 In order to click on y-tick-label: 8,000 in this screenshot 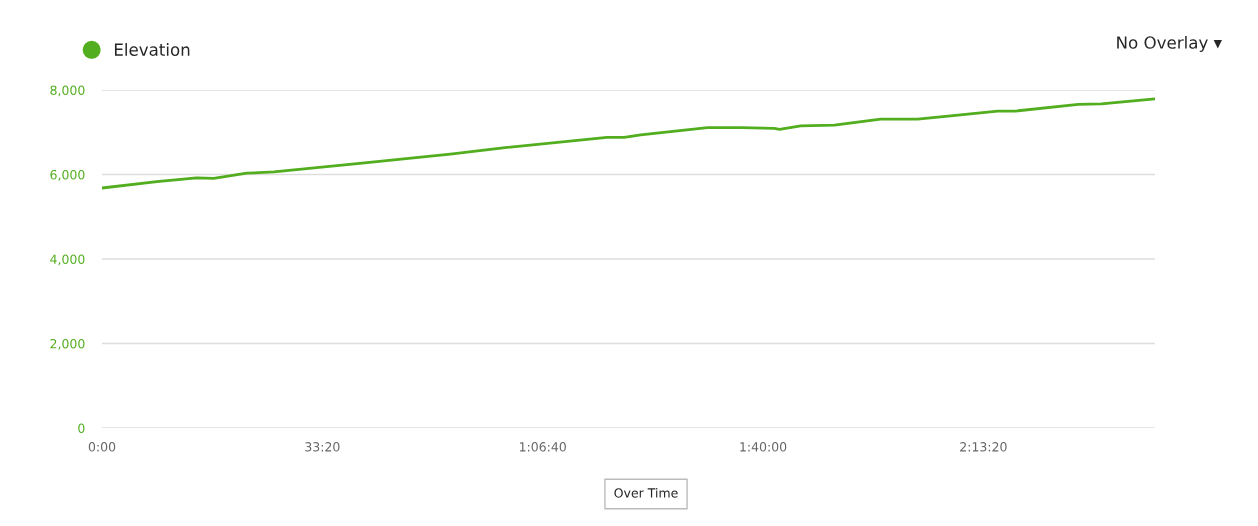, I will do `click(67, 91)`.